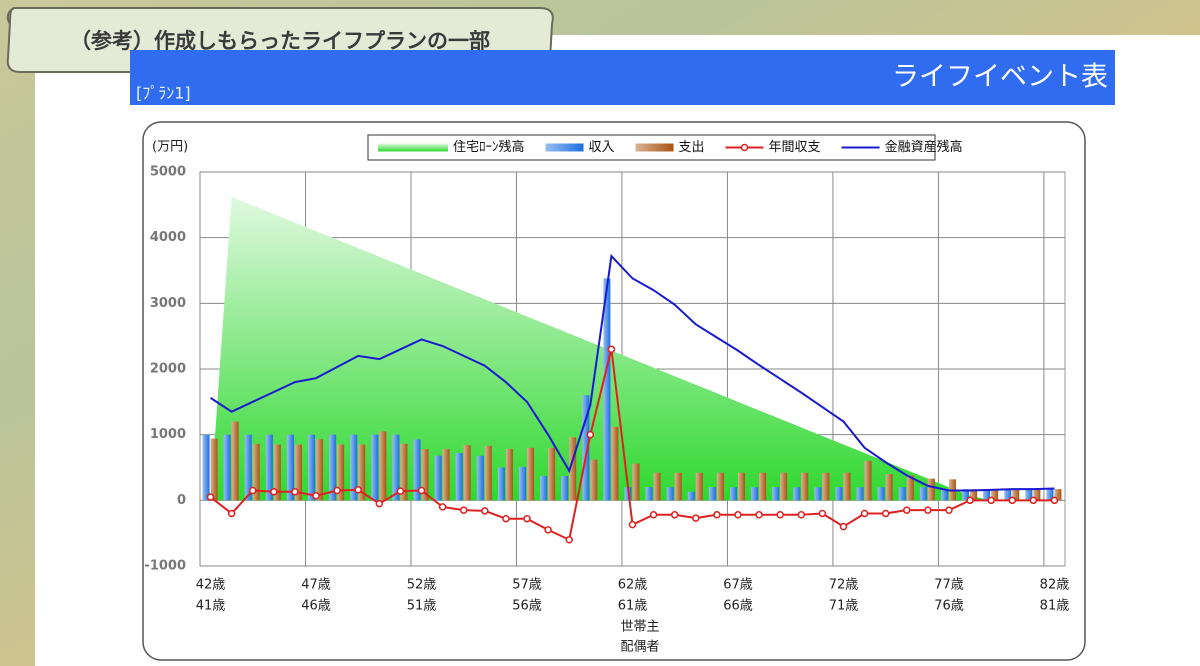  I want to click on x-tick-label-2: 41歳, so click(211, 606).